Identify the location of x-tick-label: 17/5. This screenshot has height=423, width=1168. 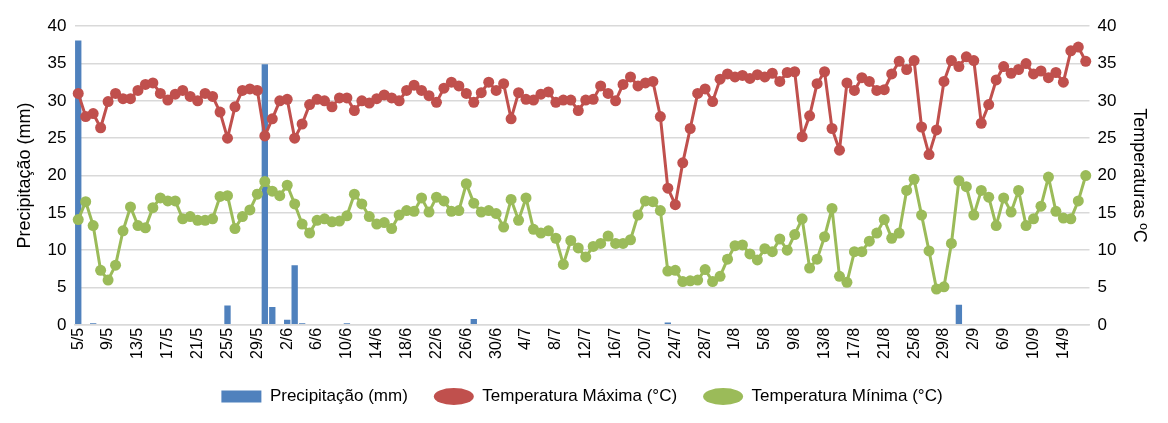
(167, 343).